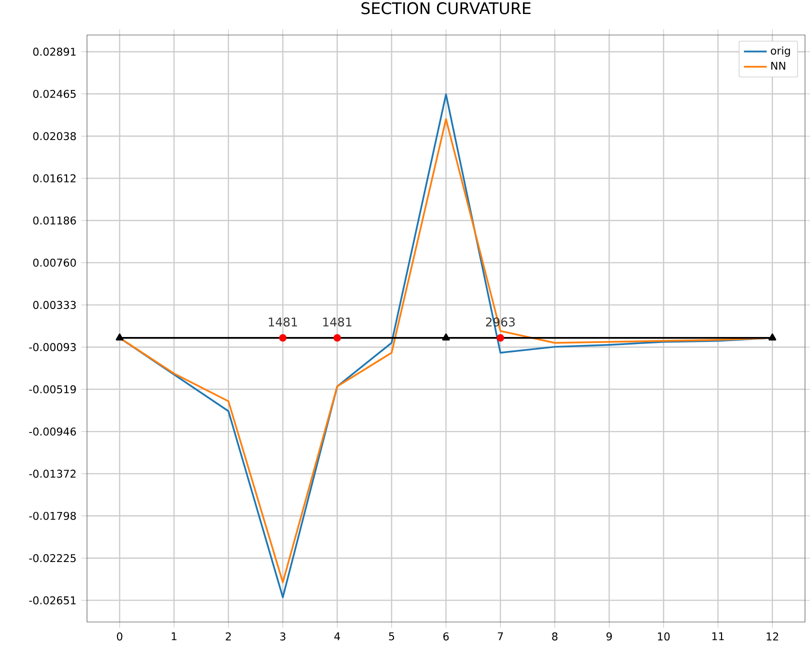  I want to click on y-tick-label: -0.00519, so click(52, 389).